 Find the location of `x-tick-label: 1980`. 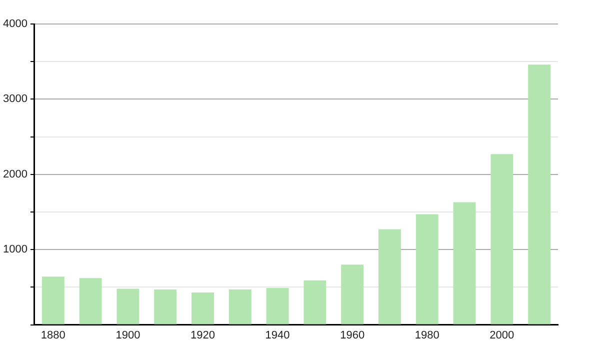

x-tick-label: 1980 is located at coordinates (427, 335).